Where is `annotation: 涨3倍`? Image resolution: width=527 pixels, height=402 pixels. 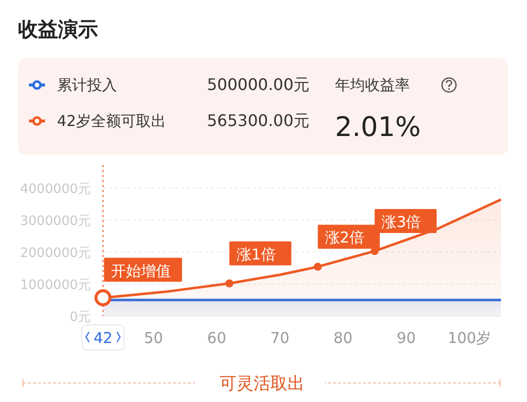 annotation: 涨3倍 is located at coordinates (402, 222).